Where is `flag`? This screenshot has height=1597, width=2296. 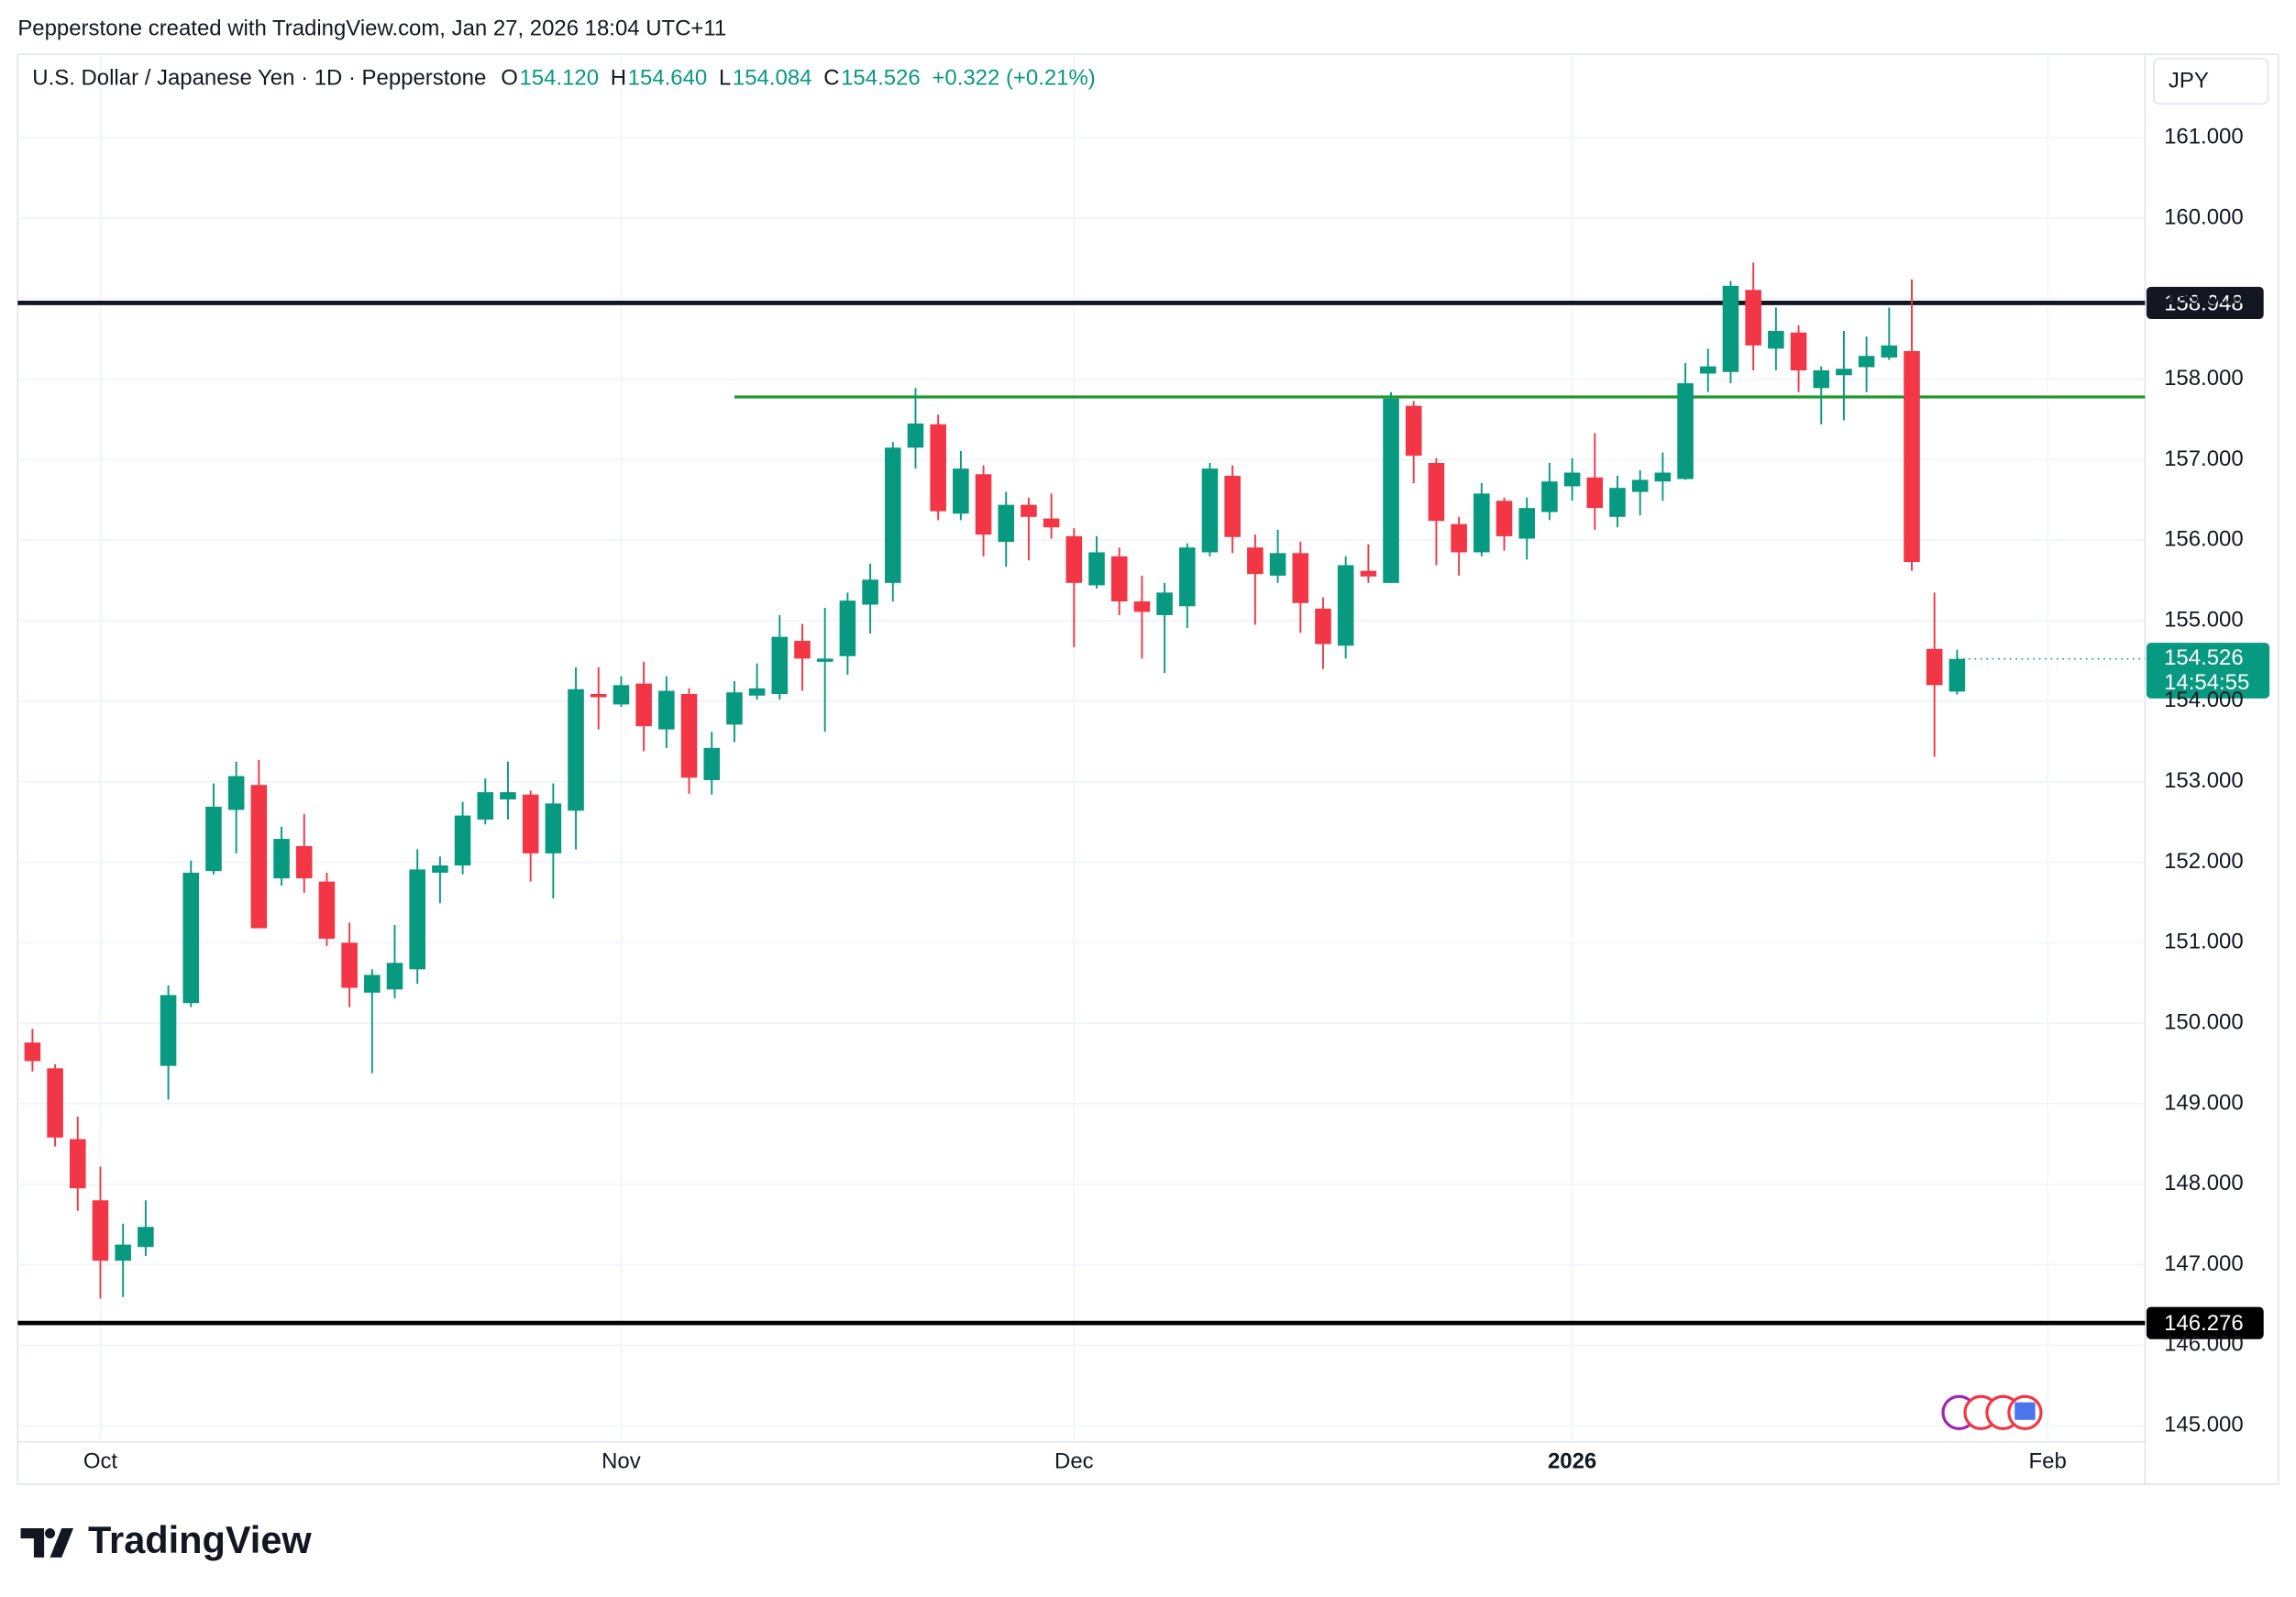
flag is located at coordinates (2025, 1411).